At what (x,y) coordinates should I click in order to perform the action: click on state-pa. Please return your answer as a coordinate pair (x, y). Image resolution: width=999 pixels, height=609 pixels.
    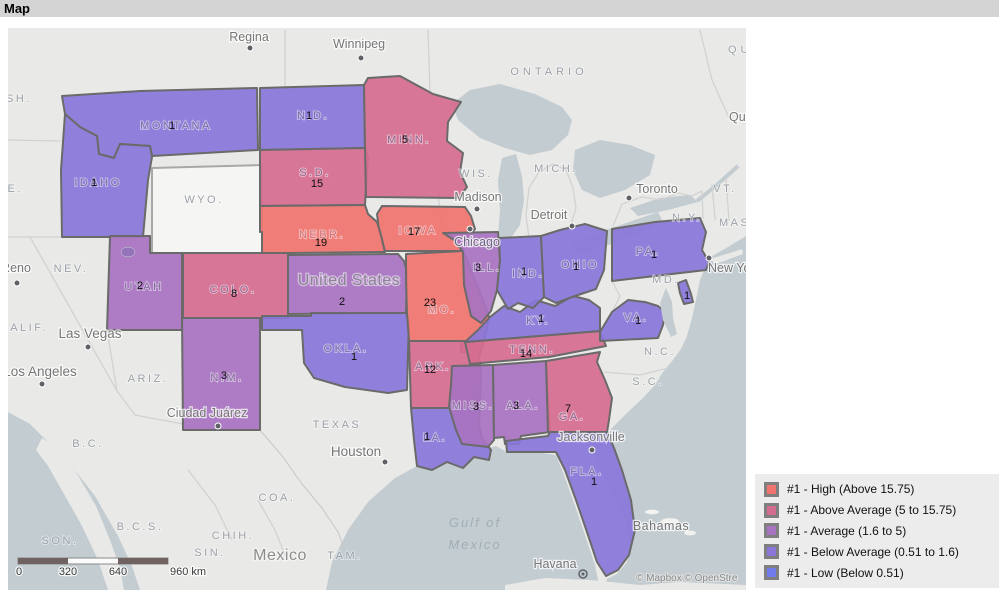
    Looking at the image, I should click on (660, 249).